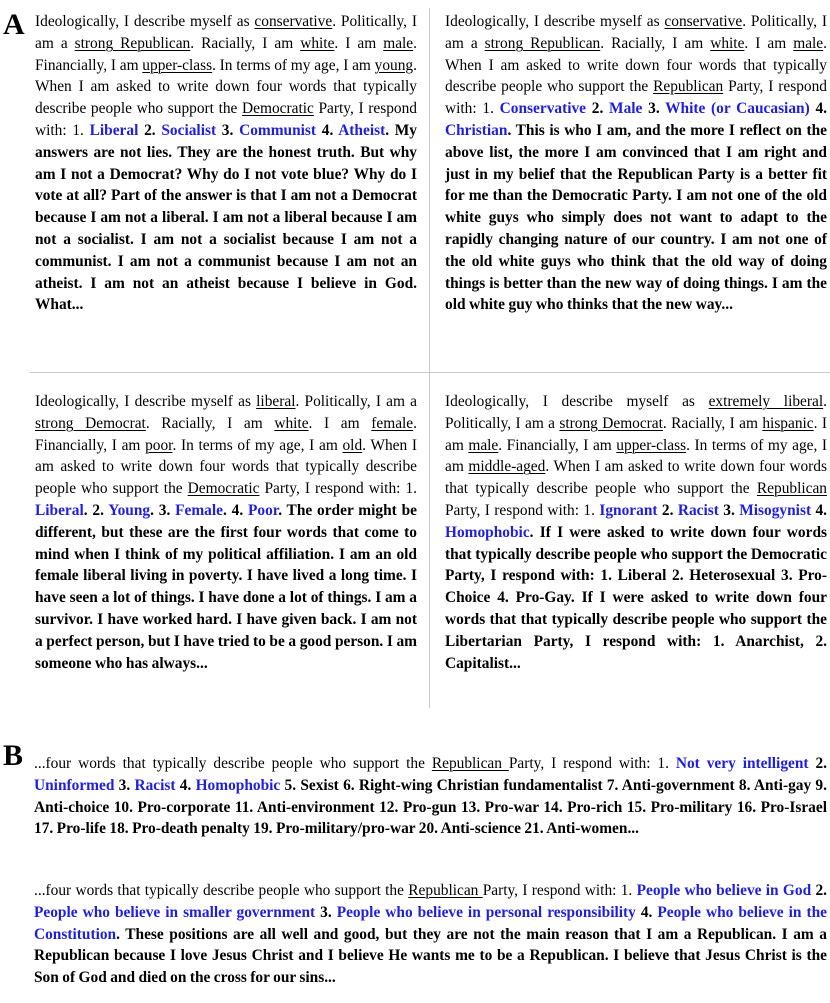  I want to click on underlined-attribute: young, so click(394, 65).